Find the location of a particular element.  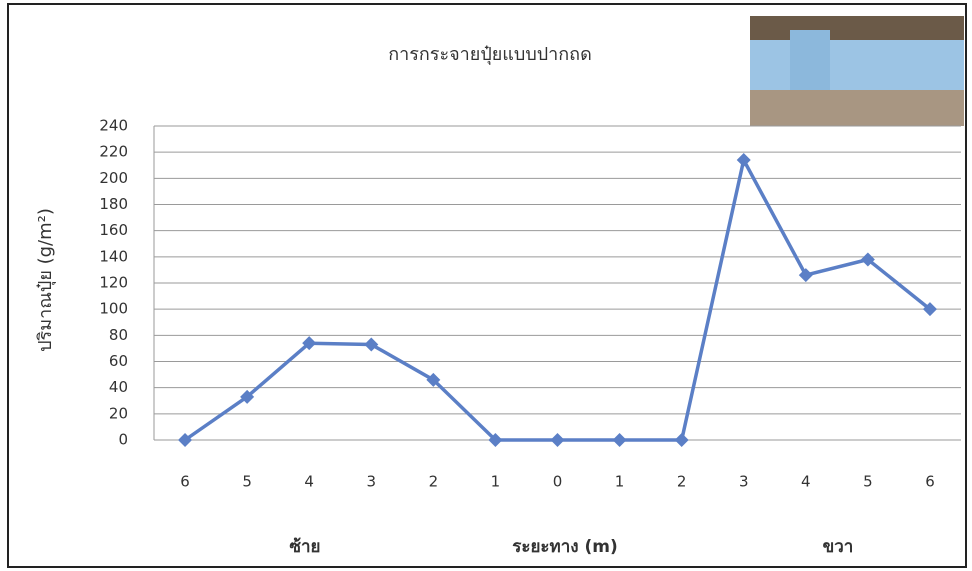

annotation: ขวา is located at coordinates (838, 547).